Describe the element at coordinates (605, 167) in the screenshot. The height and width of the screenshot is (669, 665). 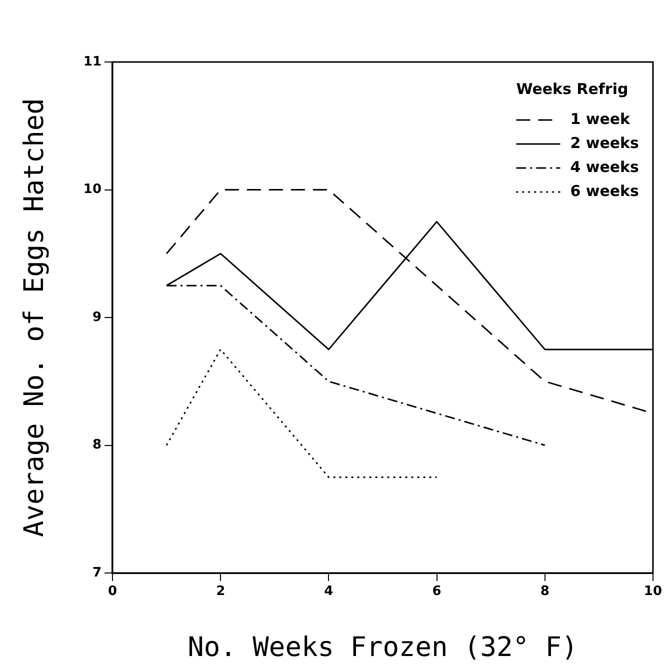
I see `legend-label: 4 weeks` at that location.